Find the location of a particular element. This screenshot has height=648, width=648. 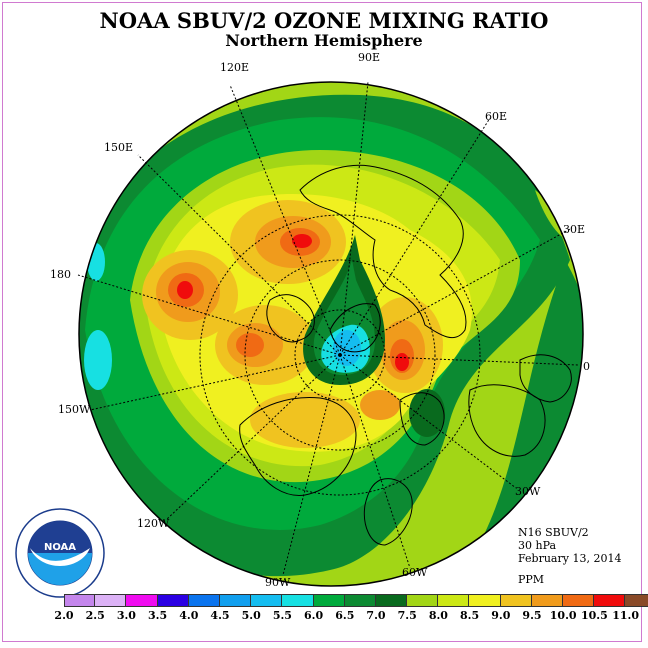

color-legend is located at coordinates (356, 600).